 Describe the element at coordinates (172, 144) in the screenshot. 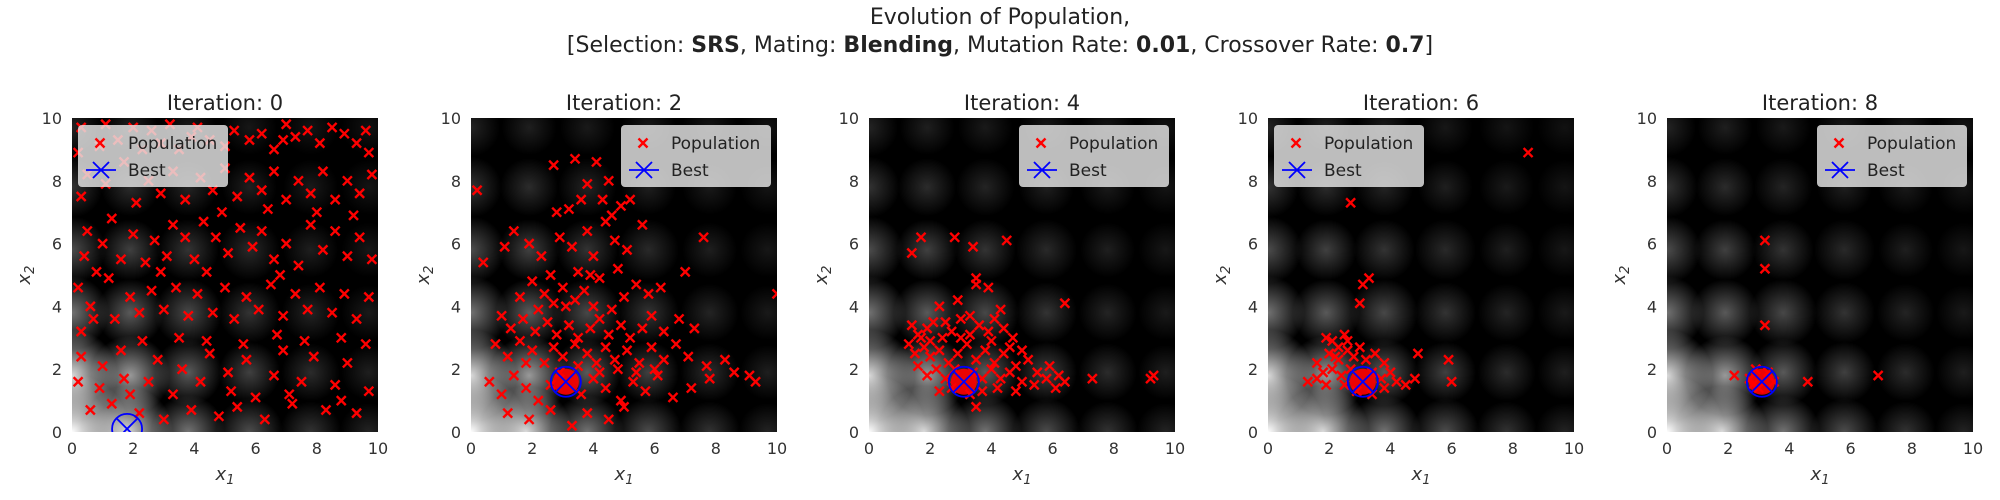

I see `legend-population-label: Population` at that location.